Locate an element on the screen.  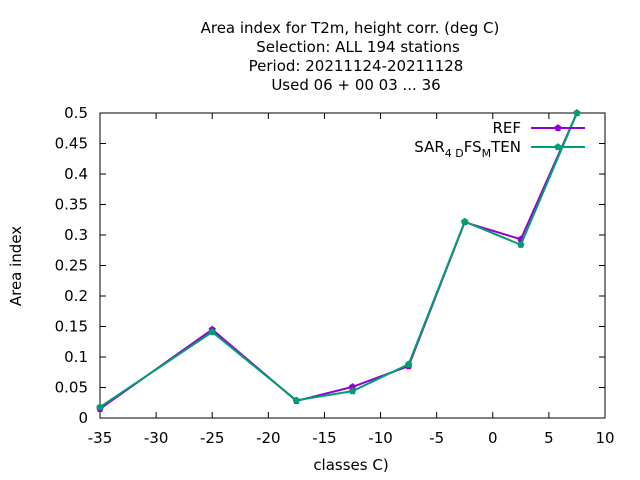
legend: REF SAR4 DFSMTEN is located at coordinates (499, 139).